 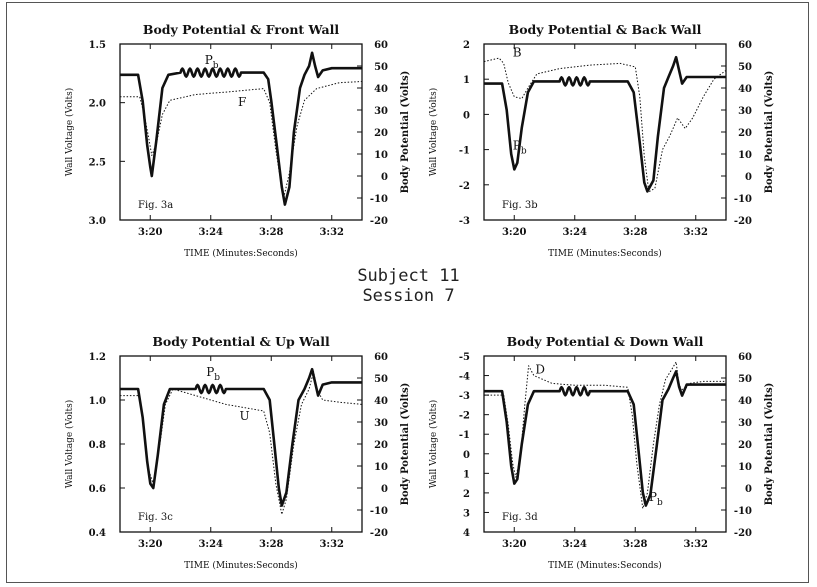 What do you see at coordinates (155, 517) in the screenshot?
I see `figure-label: Fig. 3c` at bounding box center [155, 517].